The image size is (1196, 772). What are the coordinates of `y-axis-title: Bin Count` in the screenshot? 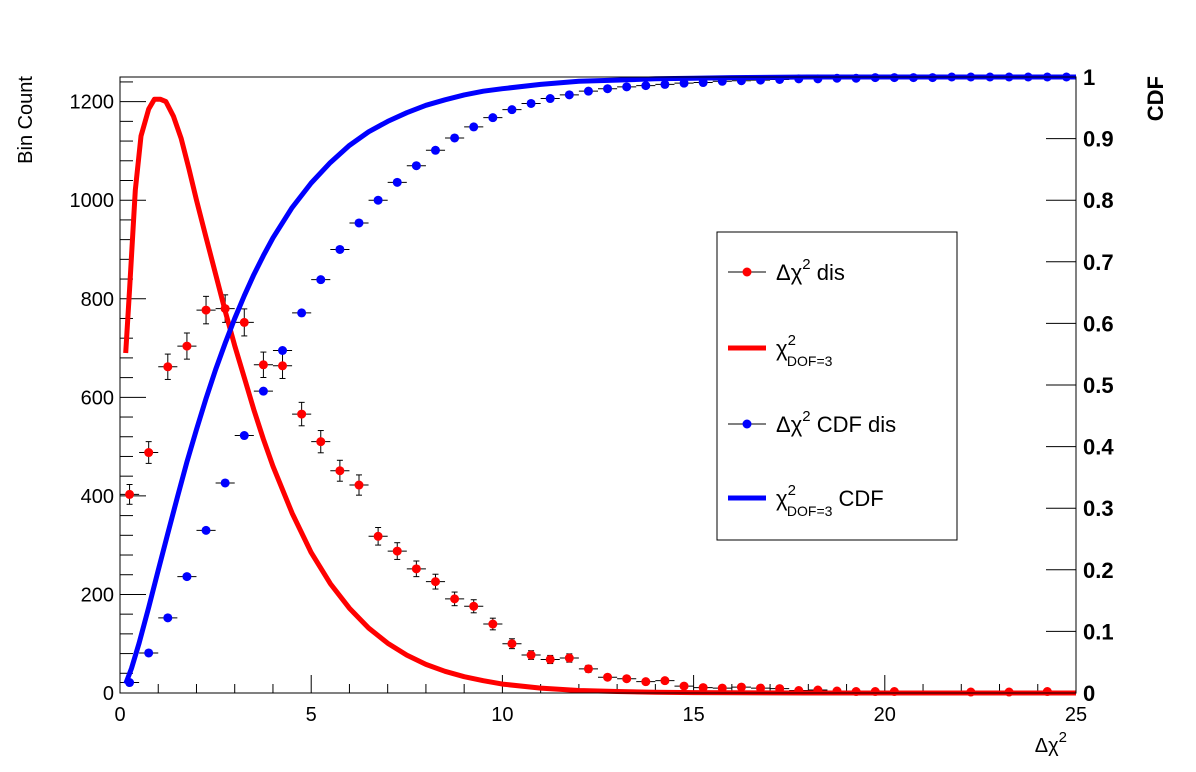 It's located at (26, 120).